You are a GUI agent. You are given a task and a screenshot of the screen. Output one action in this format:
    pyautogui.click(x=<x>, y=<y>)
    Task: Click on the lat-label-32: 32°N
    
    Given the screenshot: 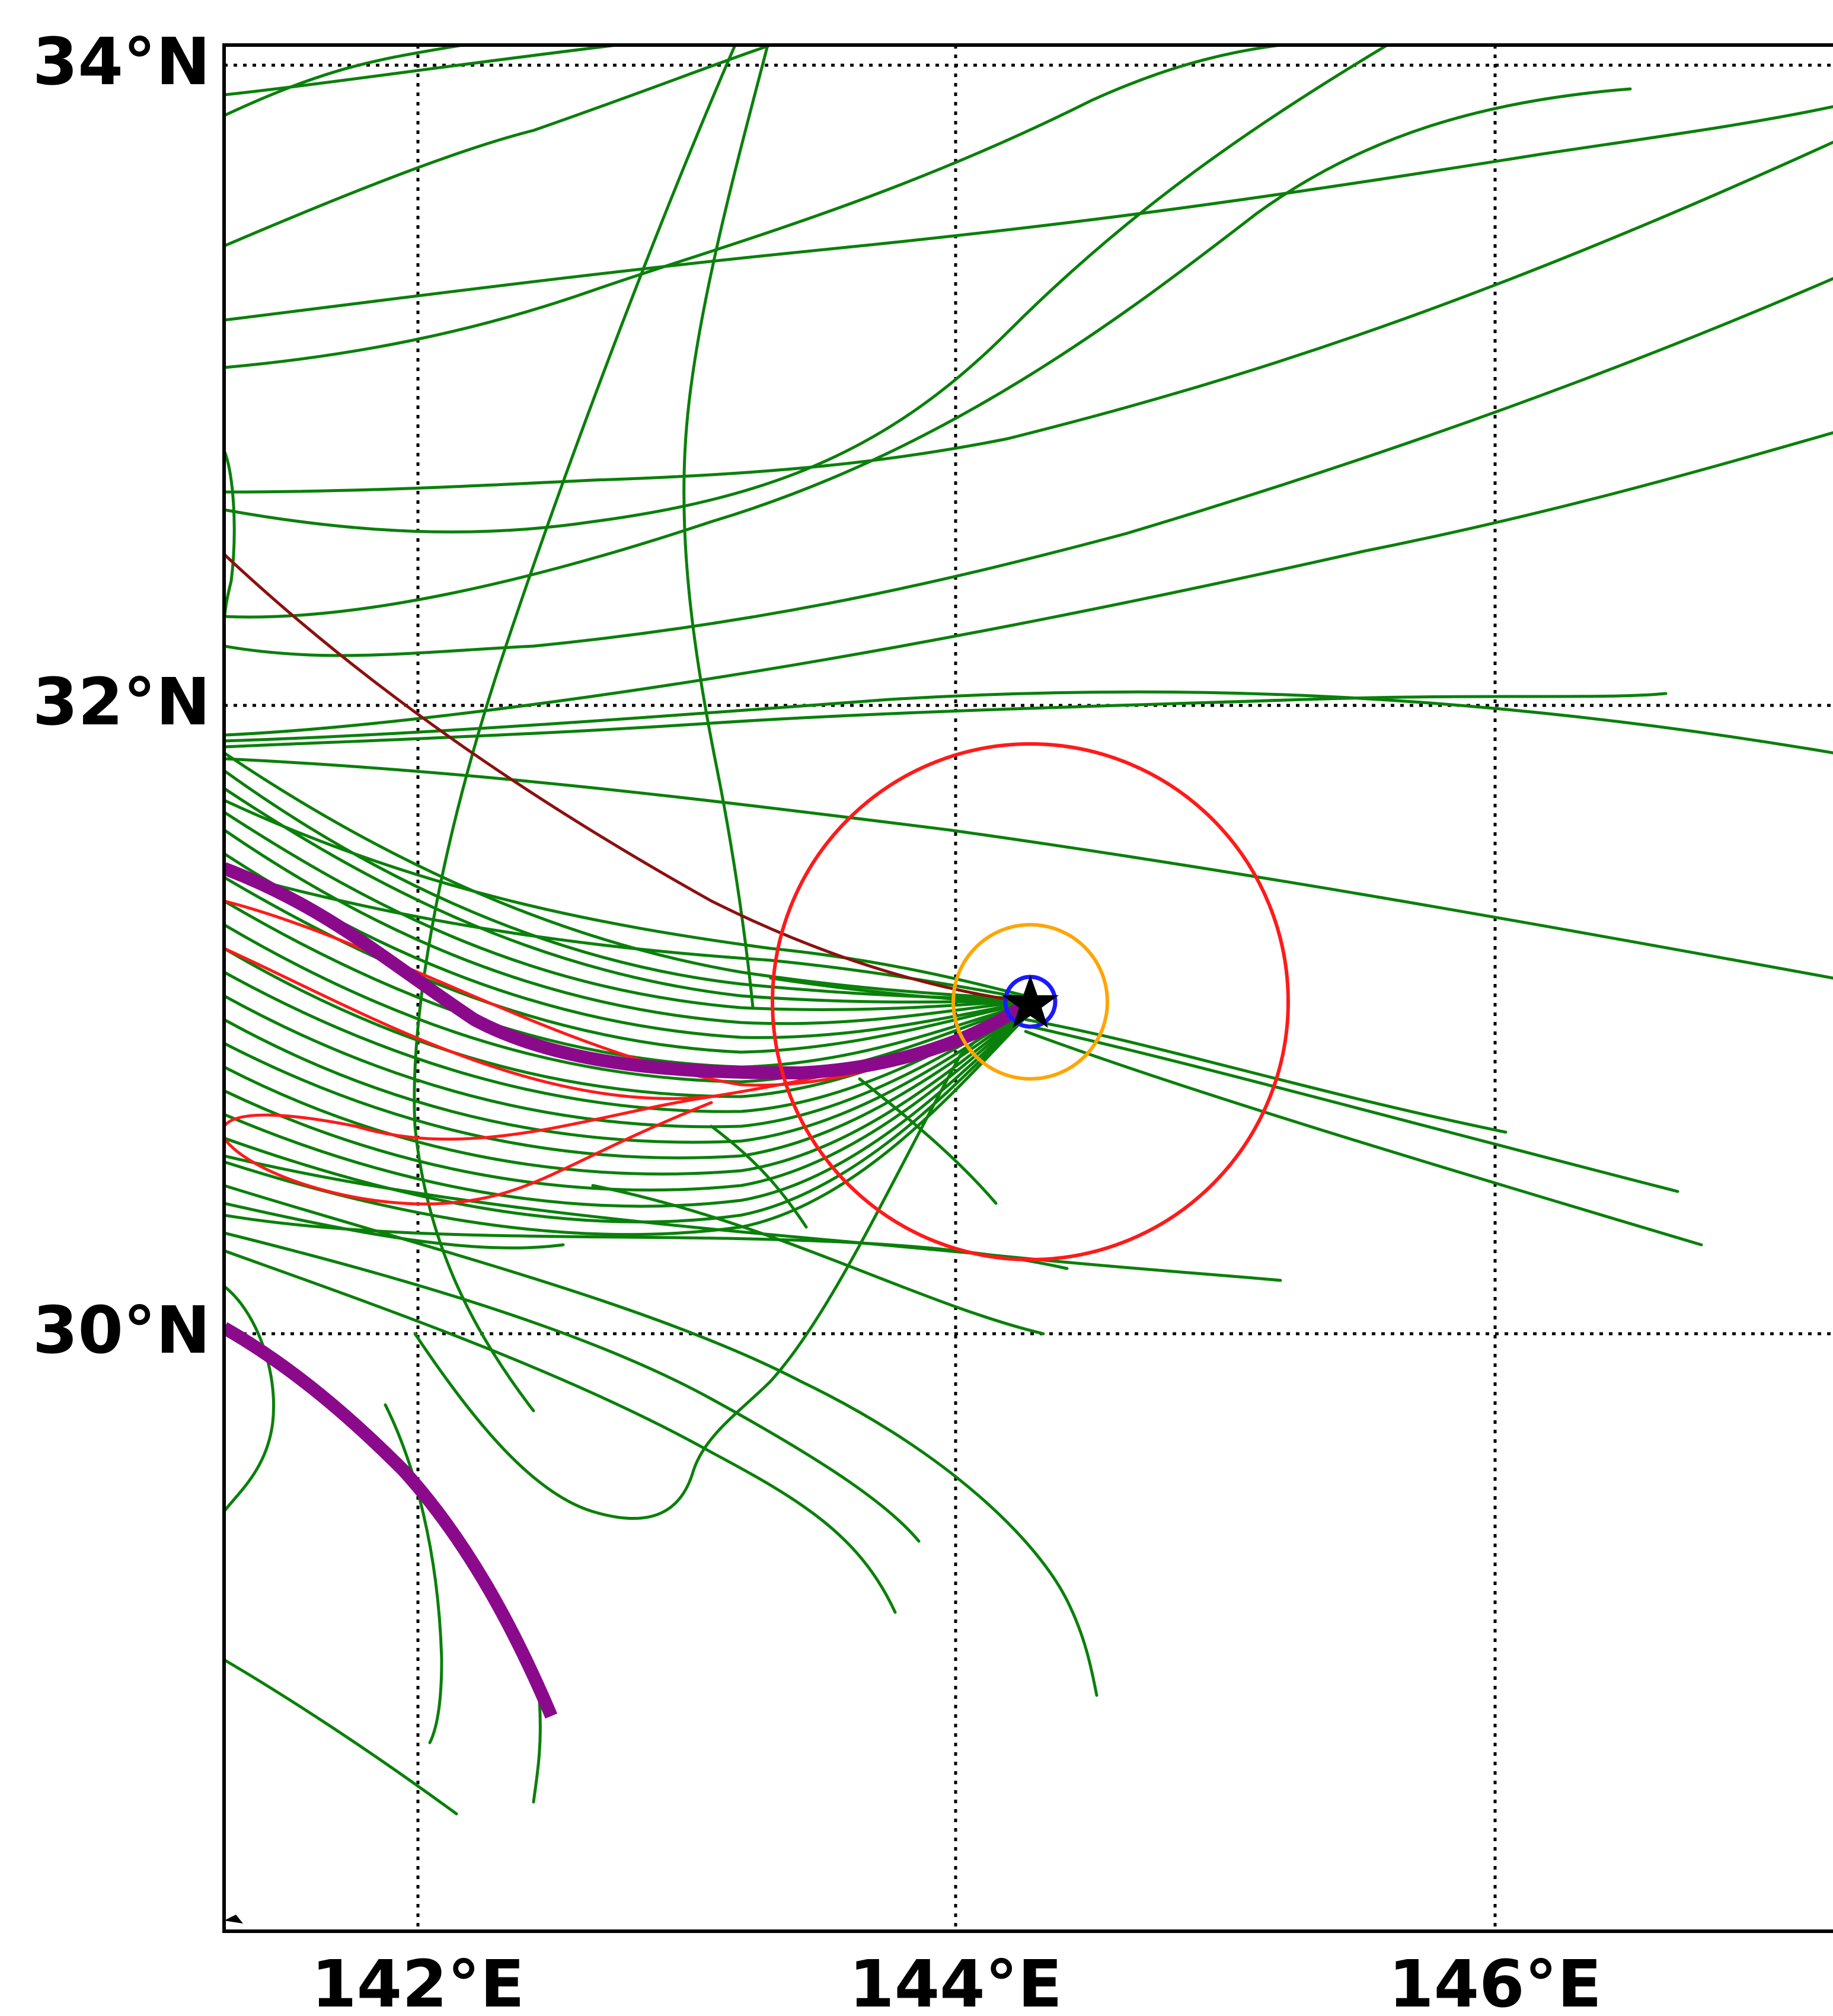 What is the action you would take?
    pyautogui.click(x=121, y=702)
    